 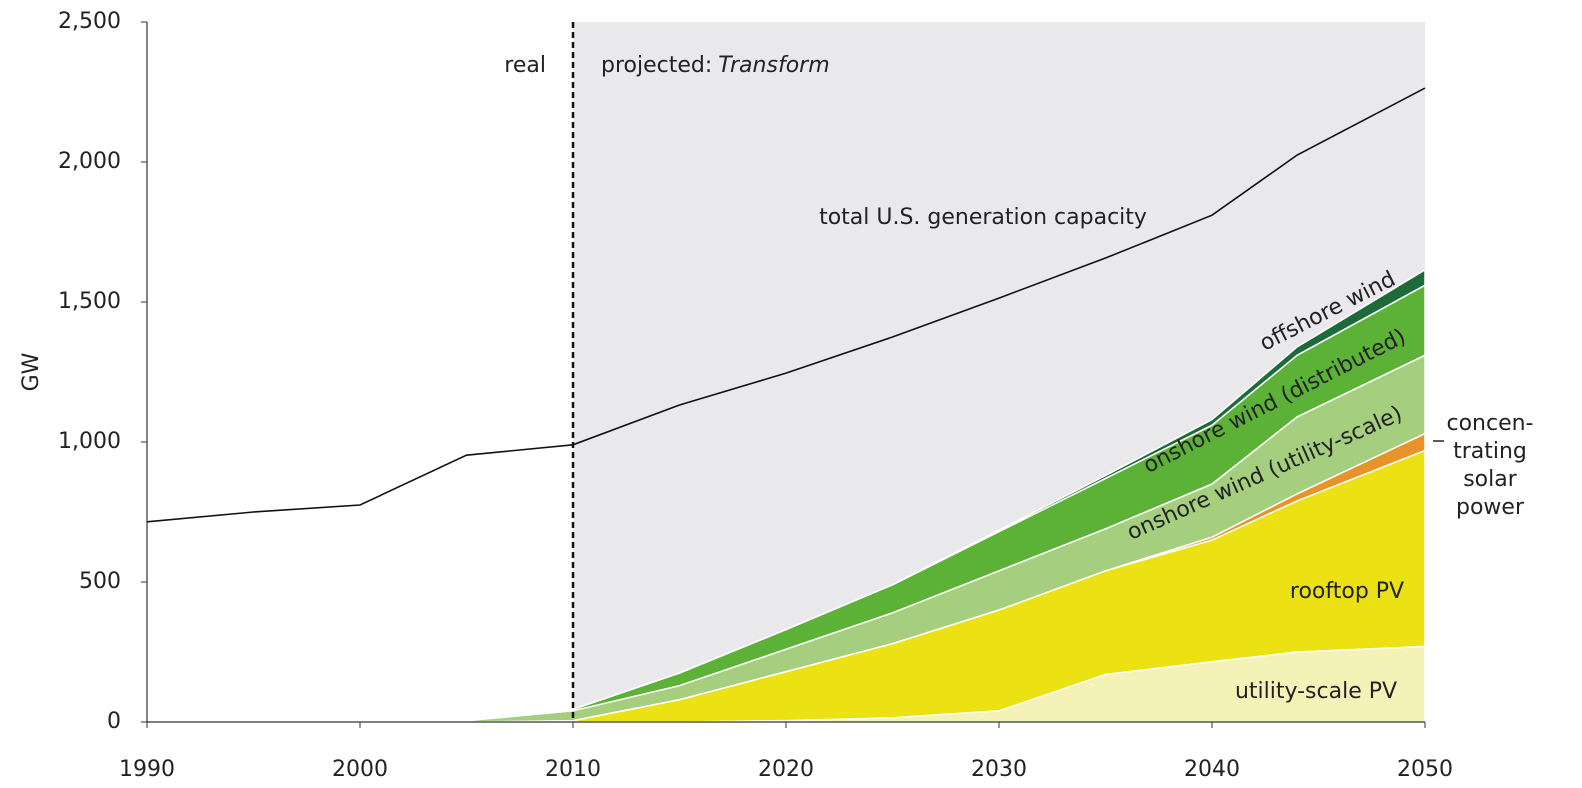 I want to click on series-label: concen-, so click(x=1489, y=423).